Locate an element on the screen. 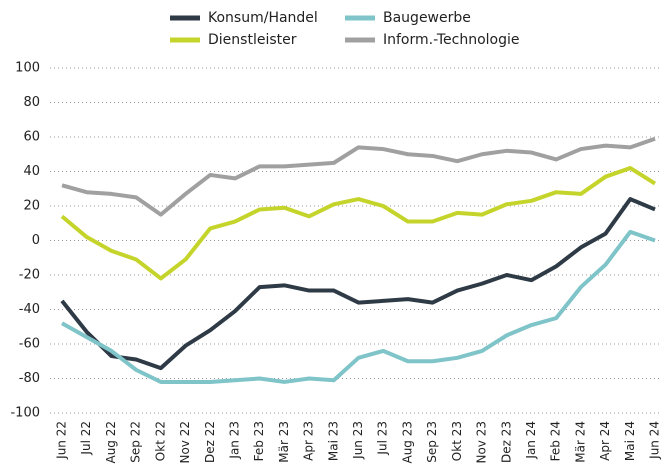  x-tick-label: Jan 24 is located at coordinates (531, 440).